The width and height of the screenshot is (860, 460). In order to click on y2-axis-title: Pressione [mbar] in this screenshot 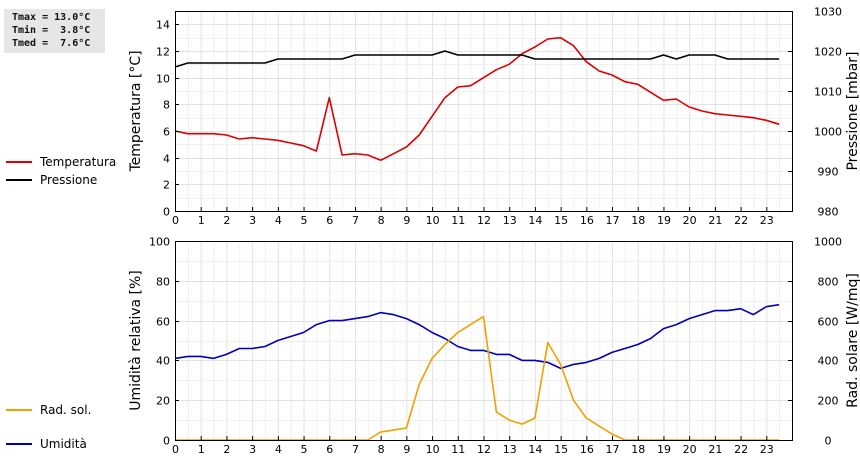, I will do `click(852, 110)`.